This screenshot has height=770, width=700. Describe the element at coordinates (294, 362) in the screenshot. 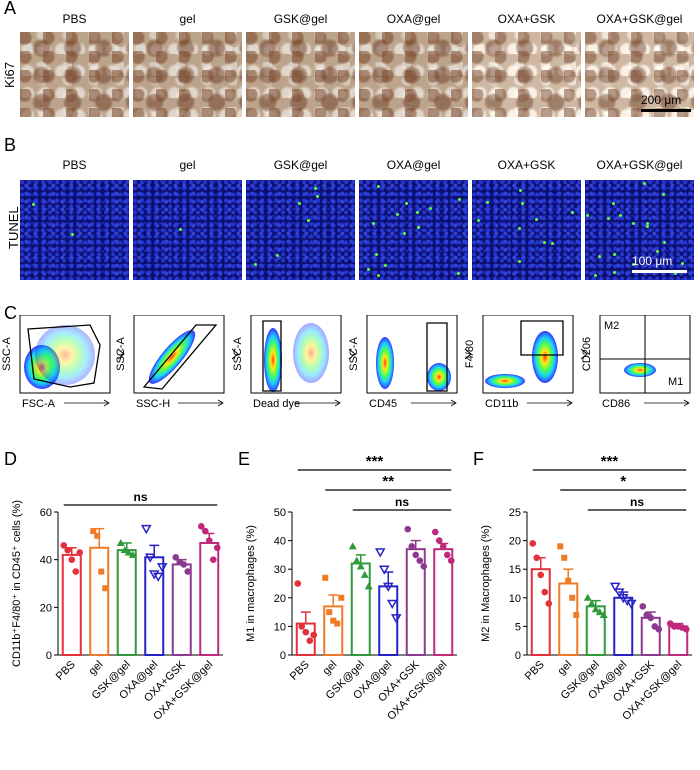

I see `flow-plot-2: SSC-A Dead dye` at that location.